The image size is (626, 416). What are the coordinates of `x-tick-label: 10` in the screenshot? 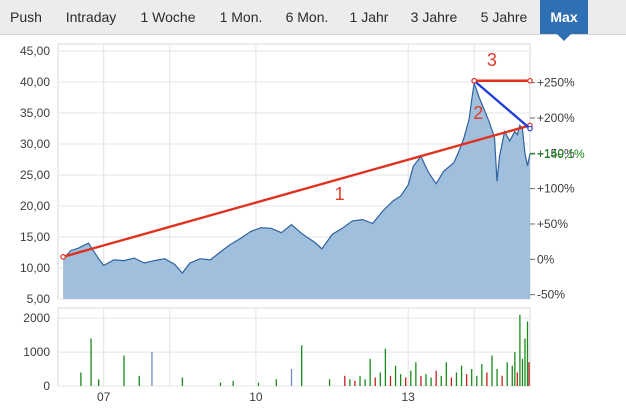 It's located at (256, 397).